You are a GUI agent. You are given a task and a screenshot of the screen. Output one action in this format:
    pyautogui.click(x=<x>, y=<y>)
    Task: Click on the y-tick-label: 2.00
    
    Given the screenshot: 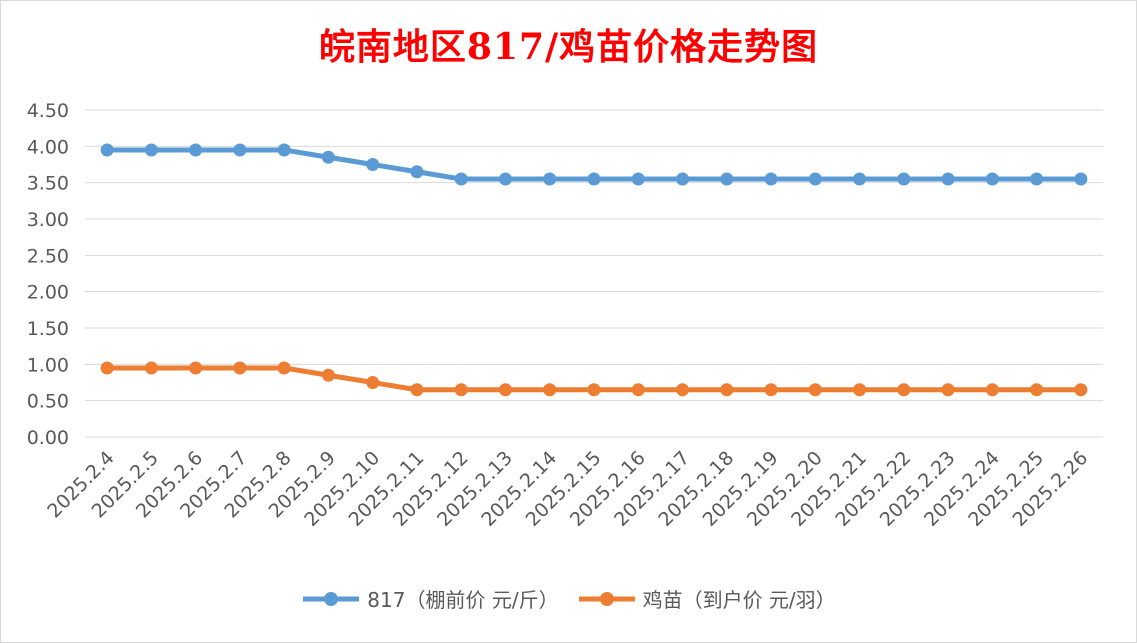 What is the action you would take?
    pyautogui.click(x=48, y=293)
    